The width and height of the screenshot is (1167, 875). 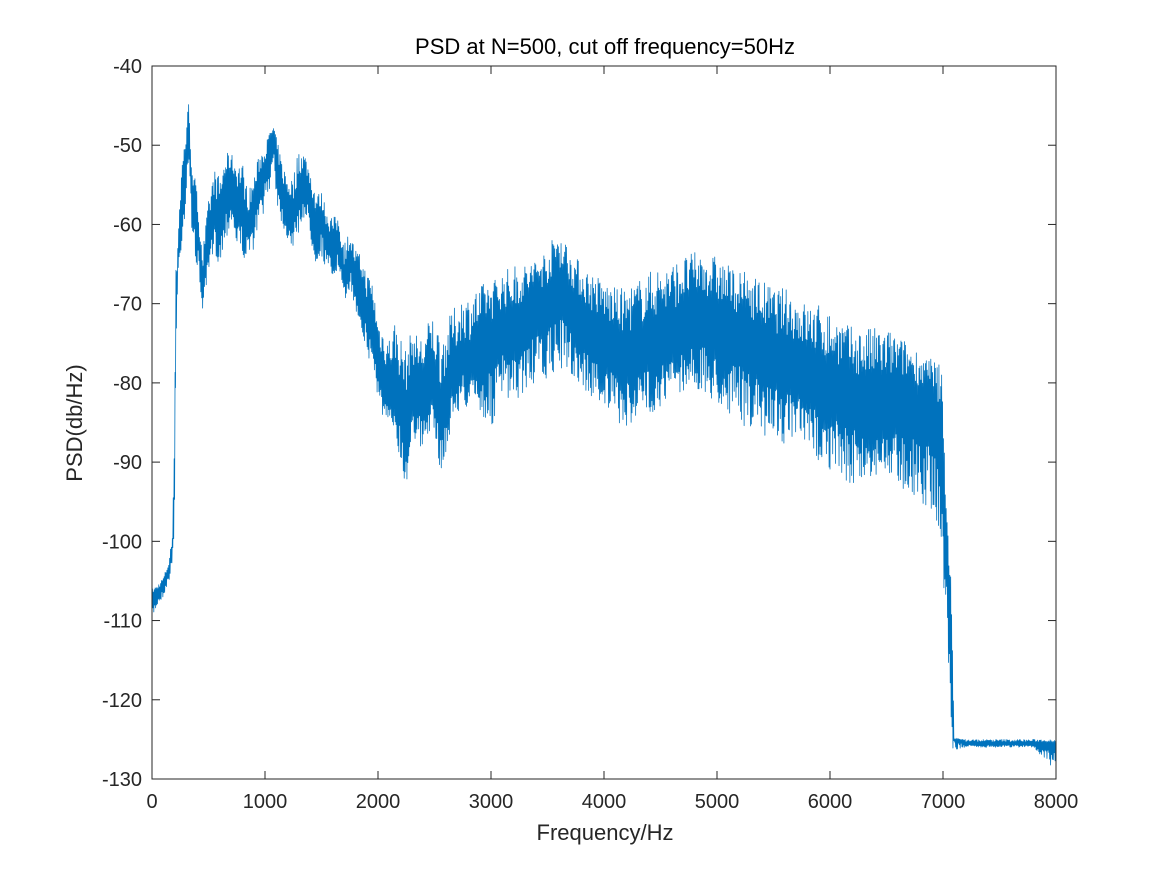 What do you see at coordinates (1056, 802) in the screenshot?
I see `x-tick-label: 8000` at bounding box center [1056, 802].